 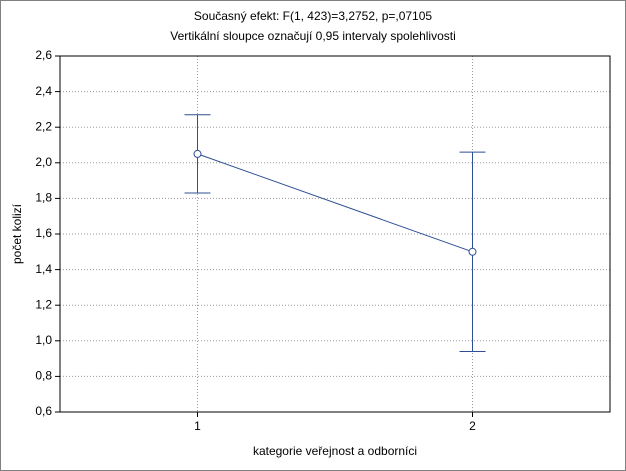 What do you see at coordinates (335, 451) in the screenshot?
I see `x-axis-label: kategorie veřejnost a odborníci` at bounding box center [335, 451].